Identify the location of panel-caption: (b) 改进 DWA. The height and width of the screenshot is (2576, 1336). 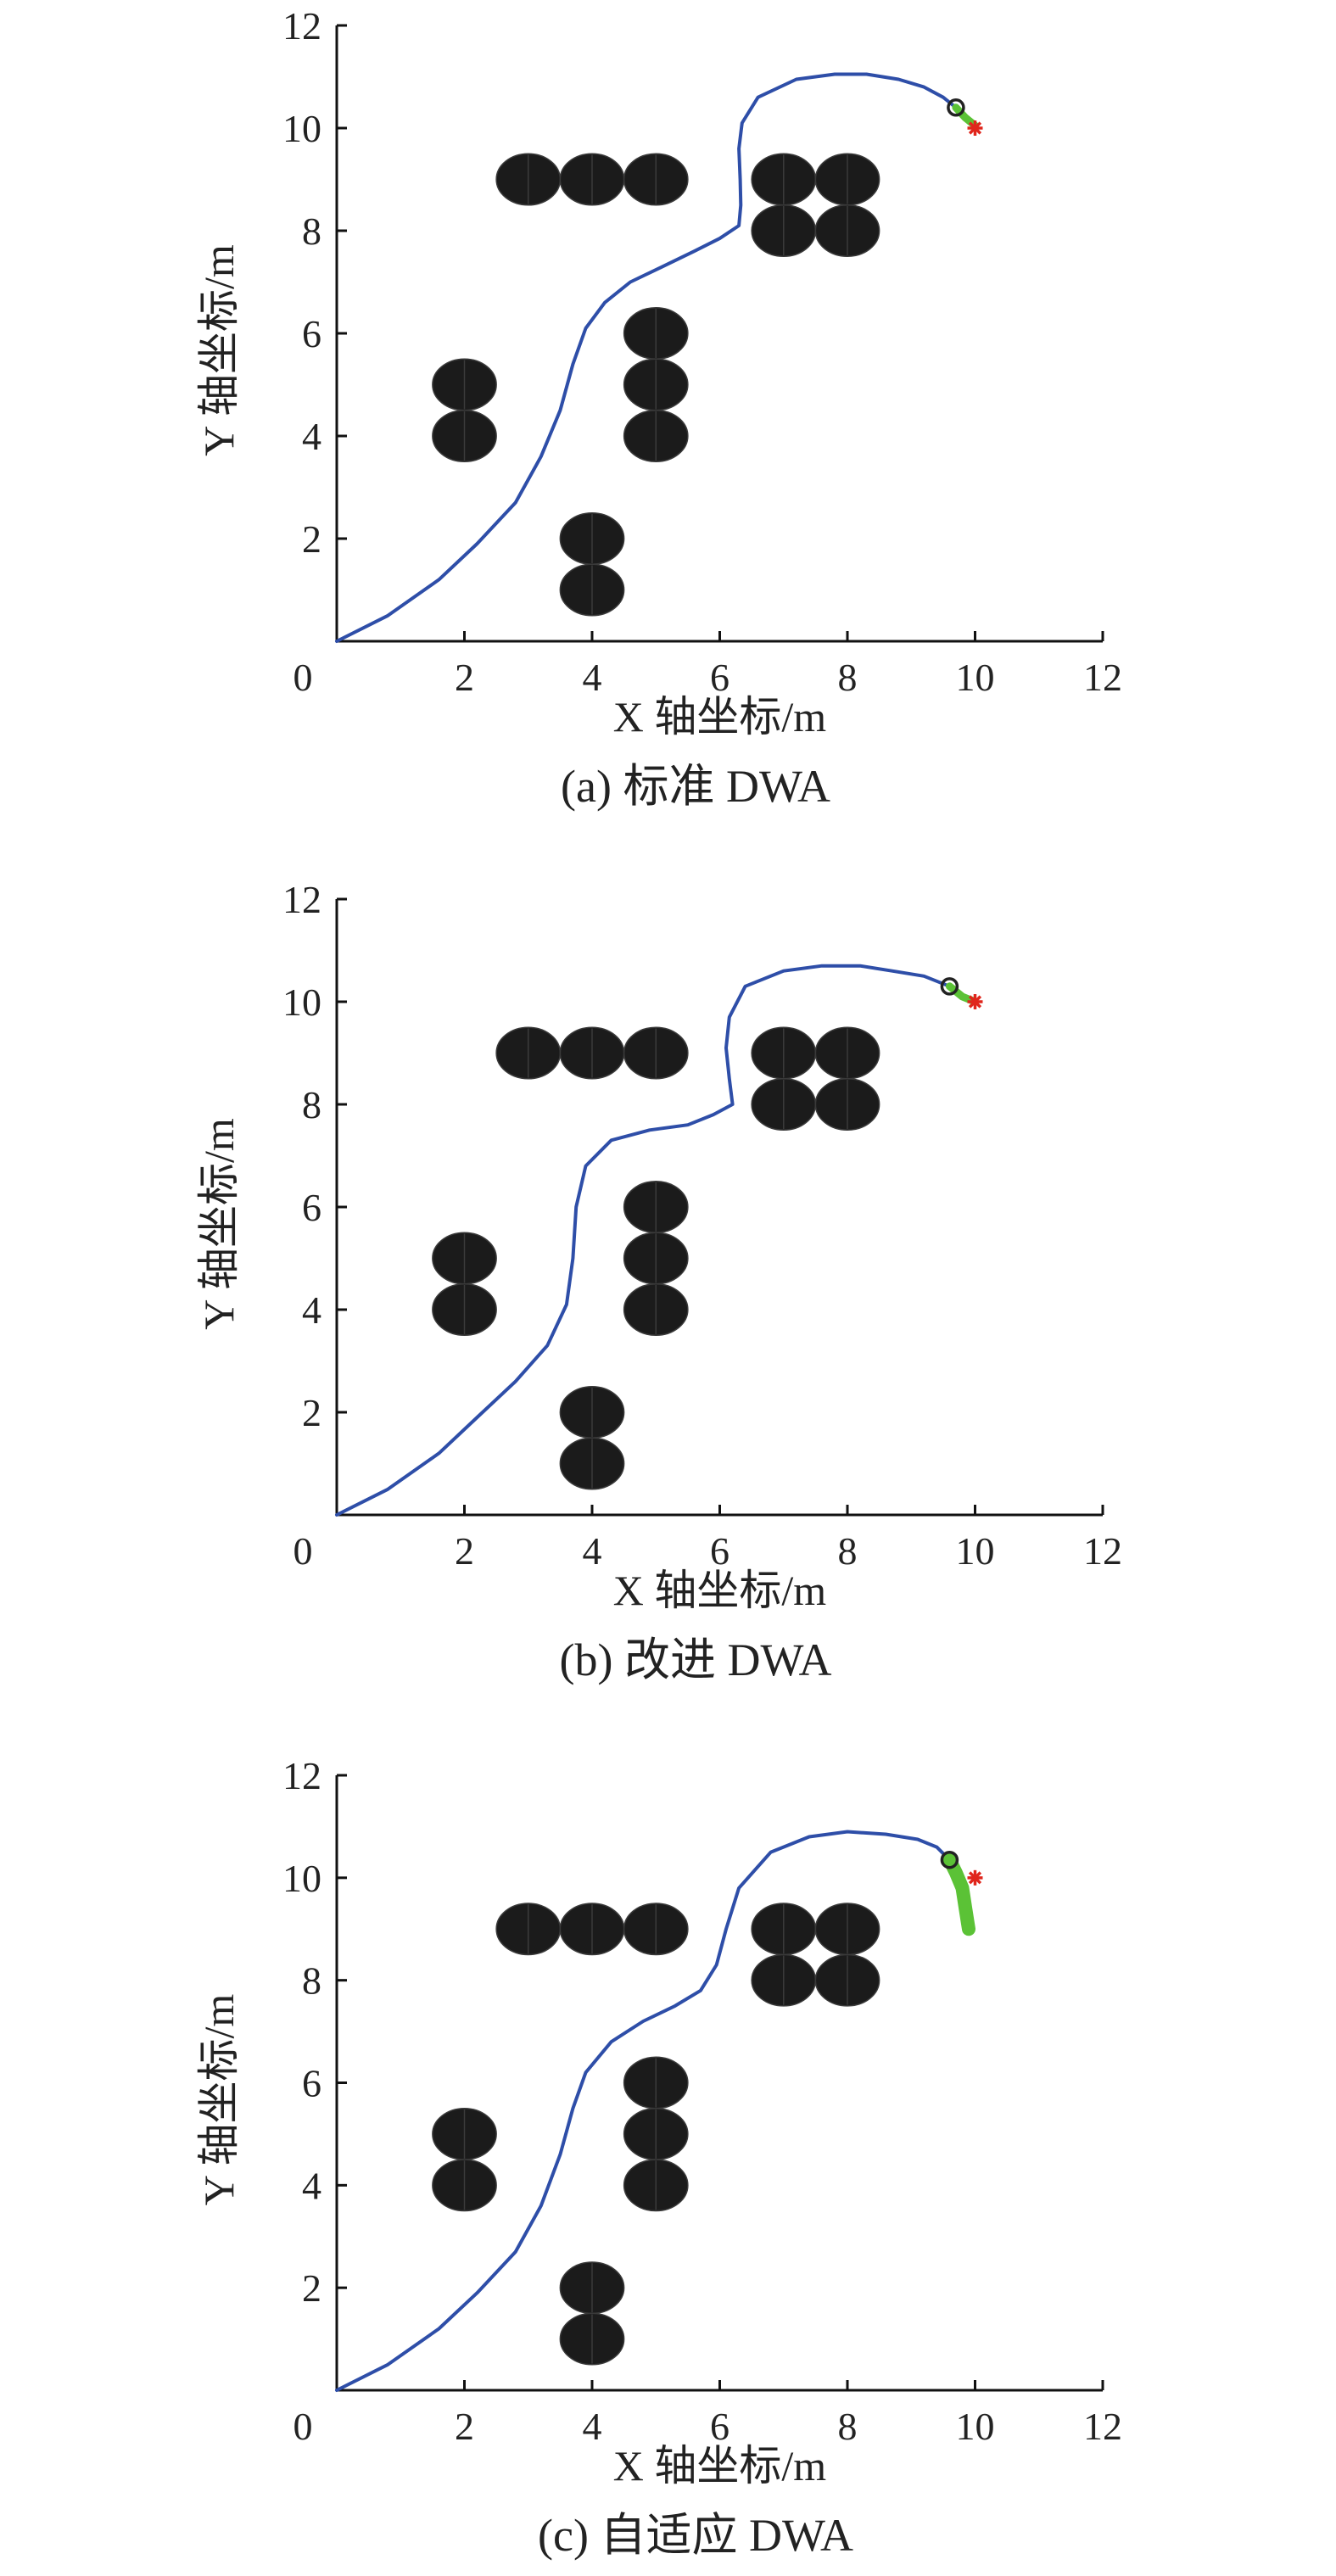
(696, 1659).